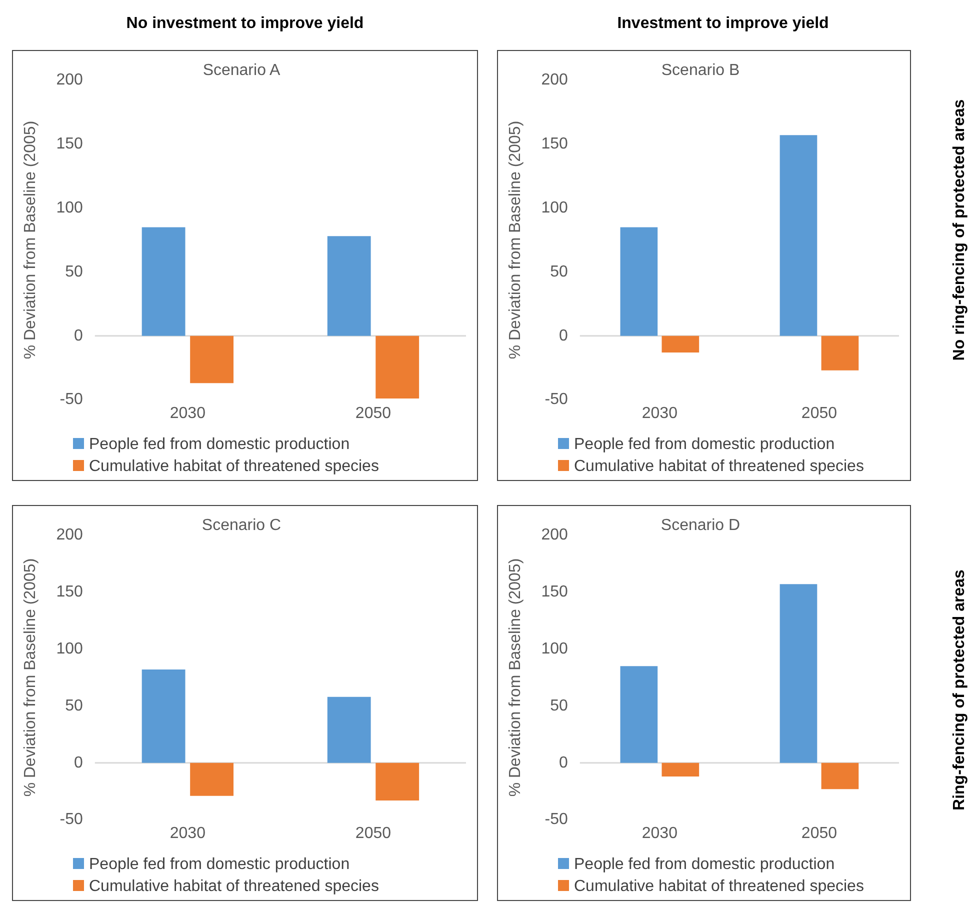 The image size is (977, 902). Describe the element at coordinates (723, 24) in the screenshot. I see `text: Investment to improve yield` at that location.